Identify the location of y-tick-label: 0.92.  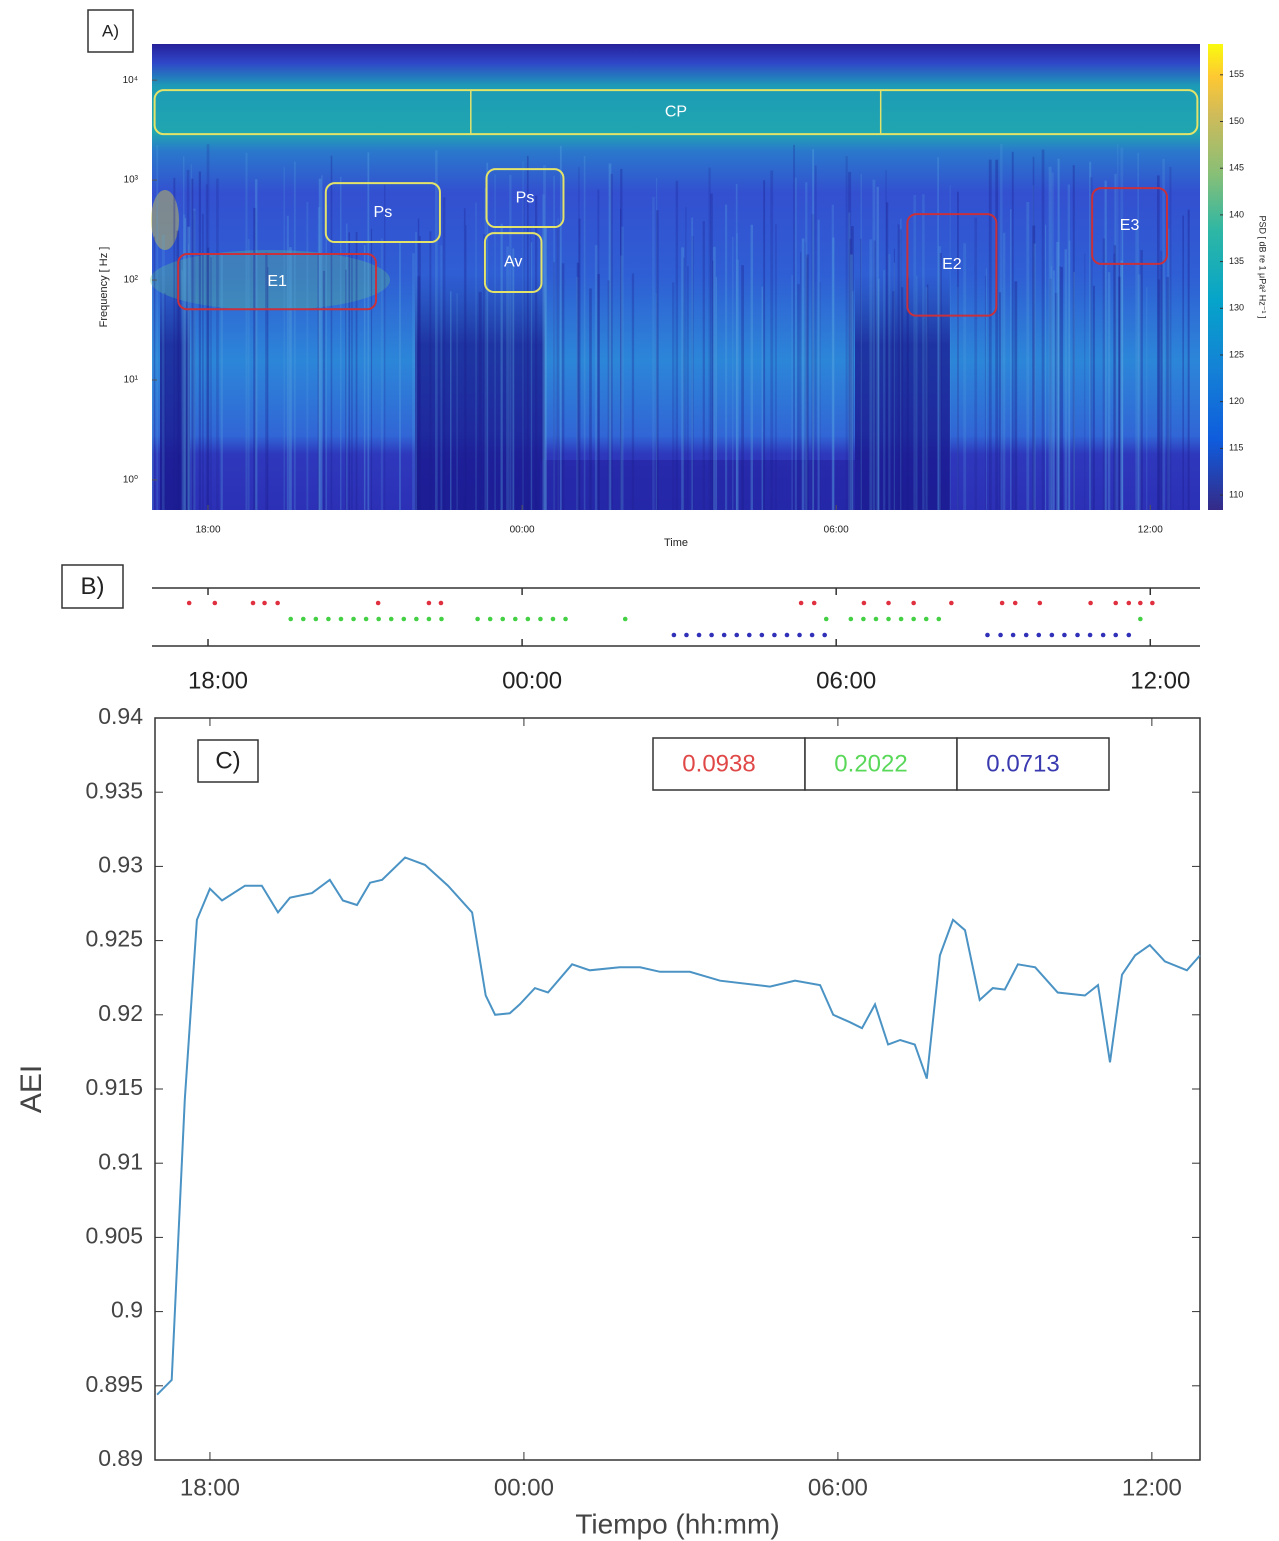
(120, 1013).